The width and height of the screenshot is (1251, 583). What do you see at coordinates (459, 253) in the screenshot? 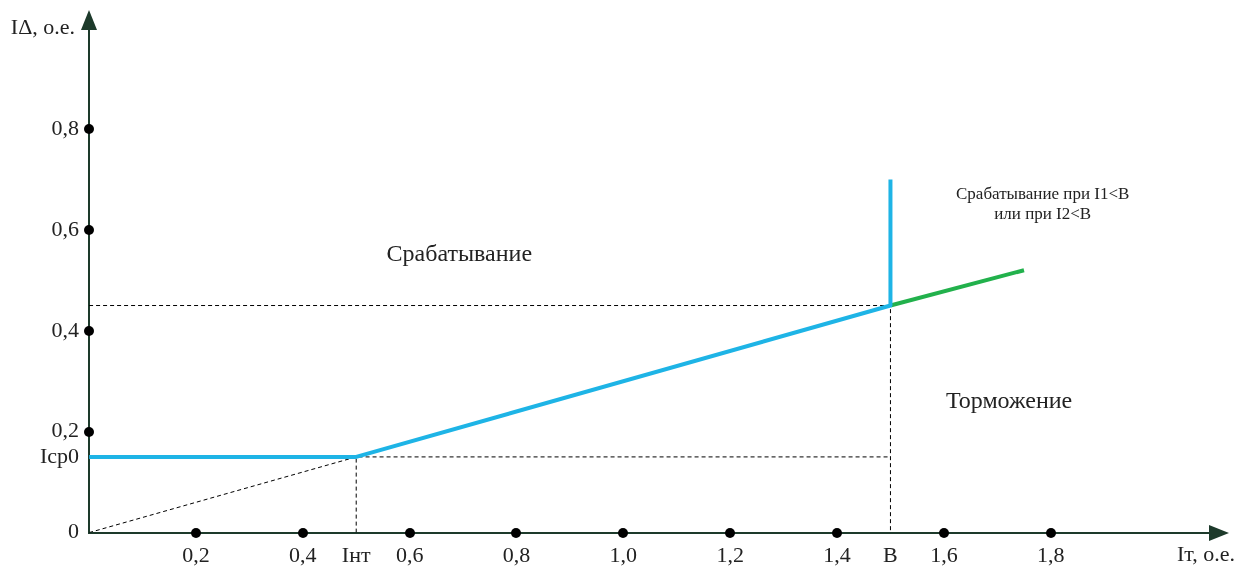
I see `annotation: Срабатывание` at bounding box center [459, 253].